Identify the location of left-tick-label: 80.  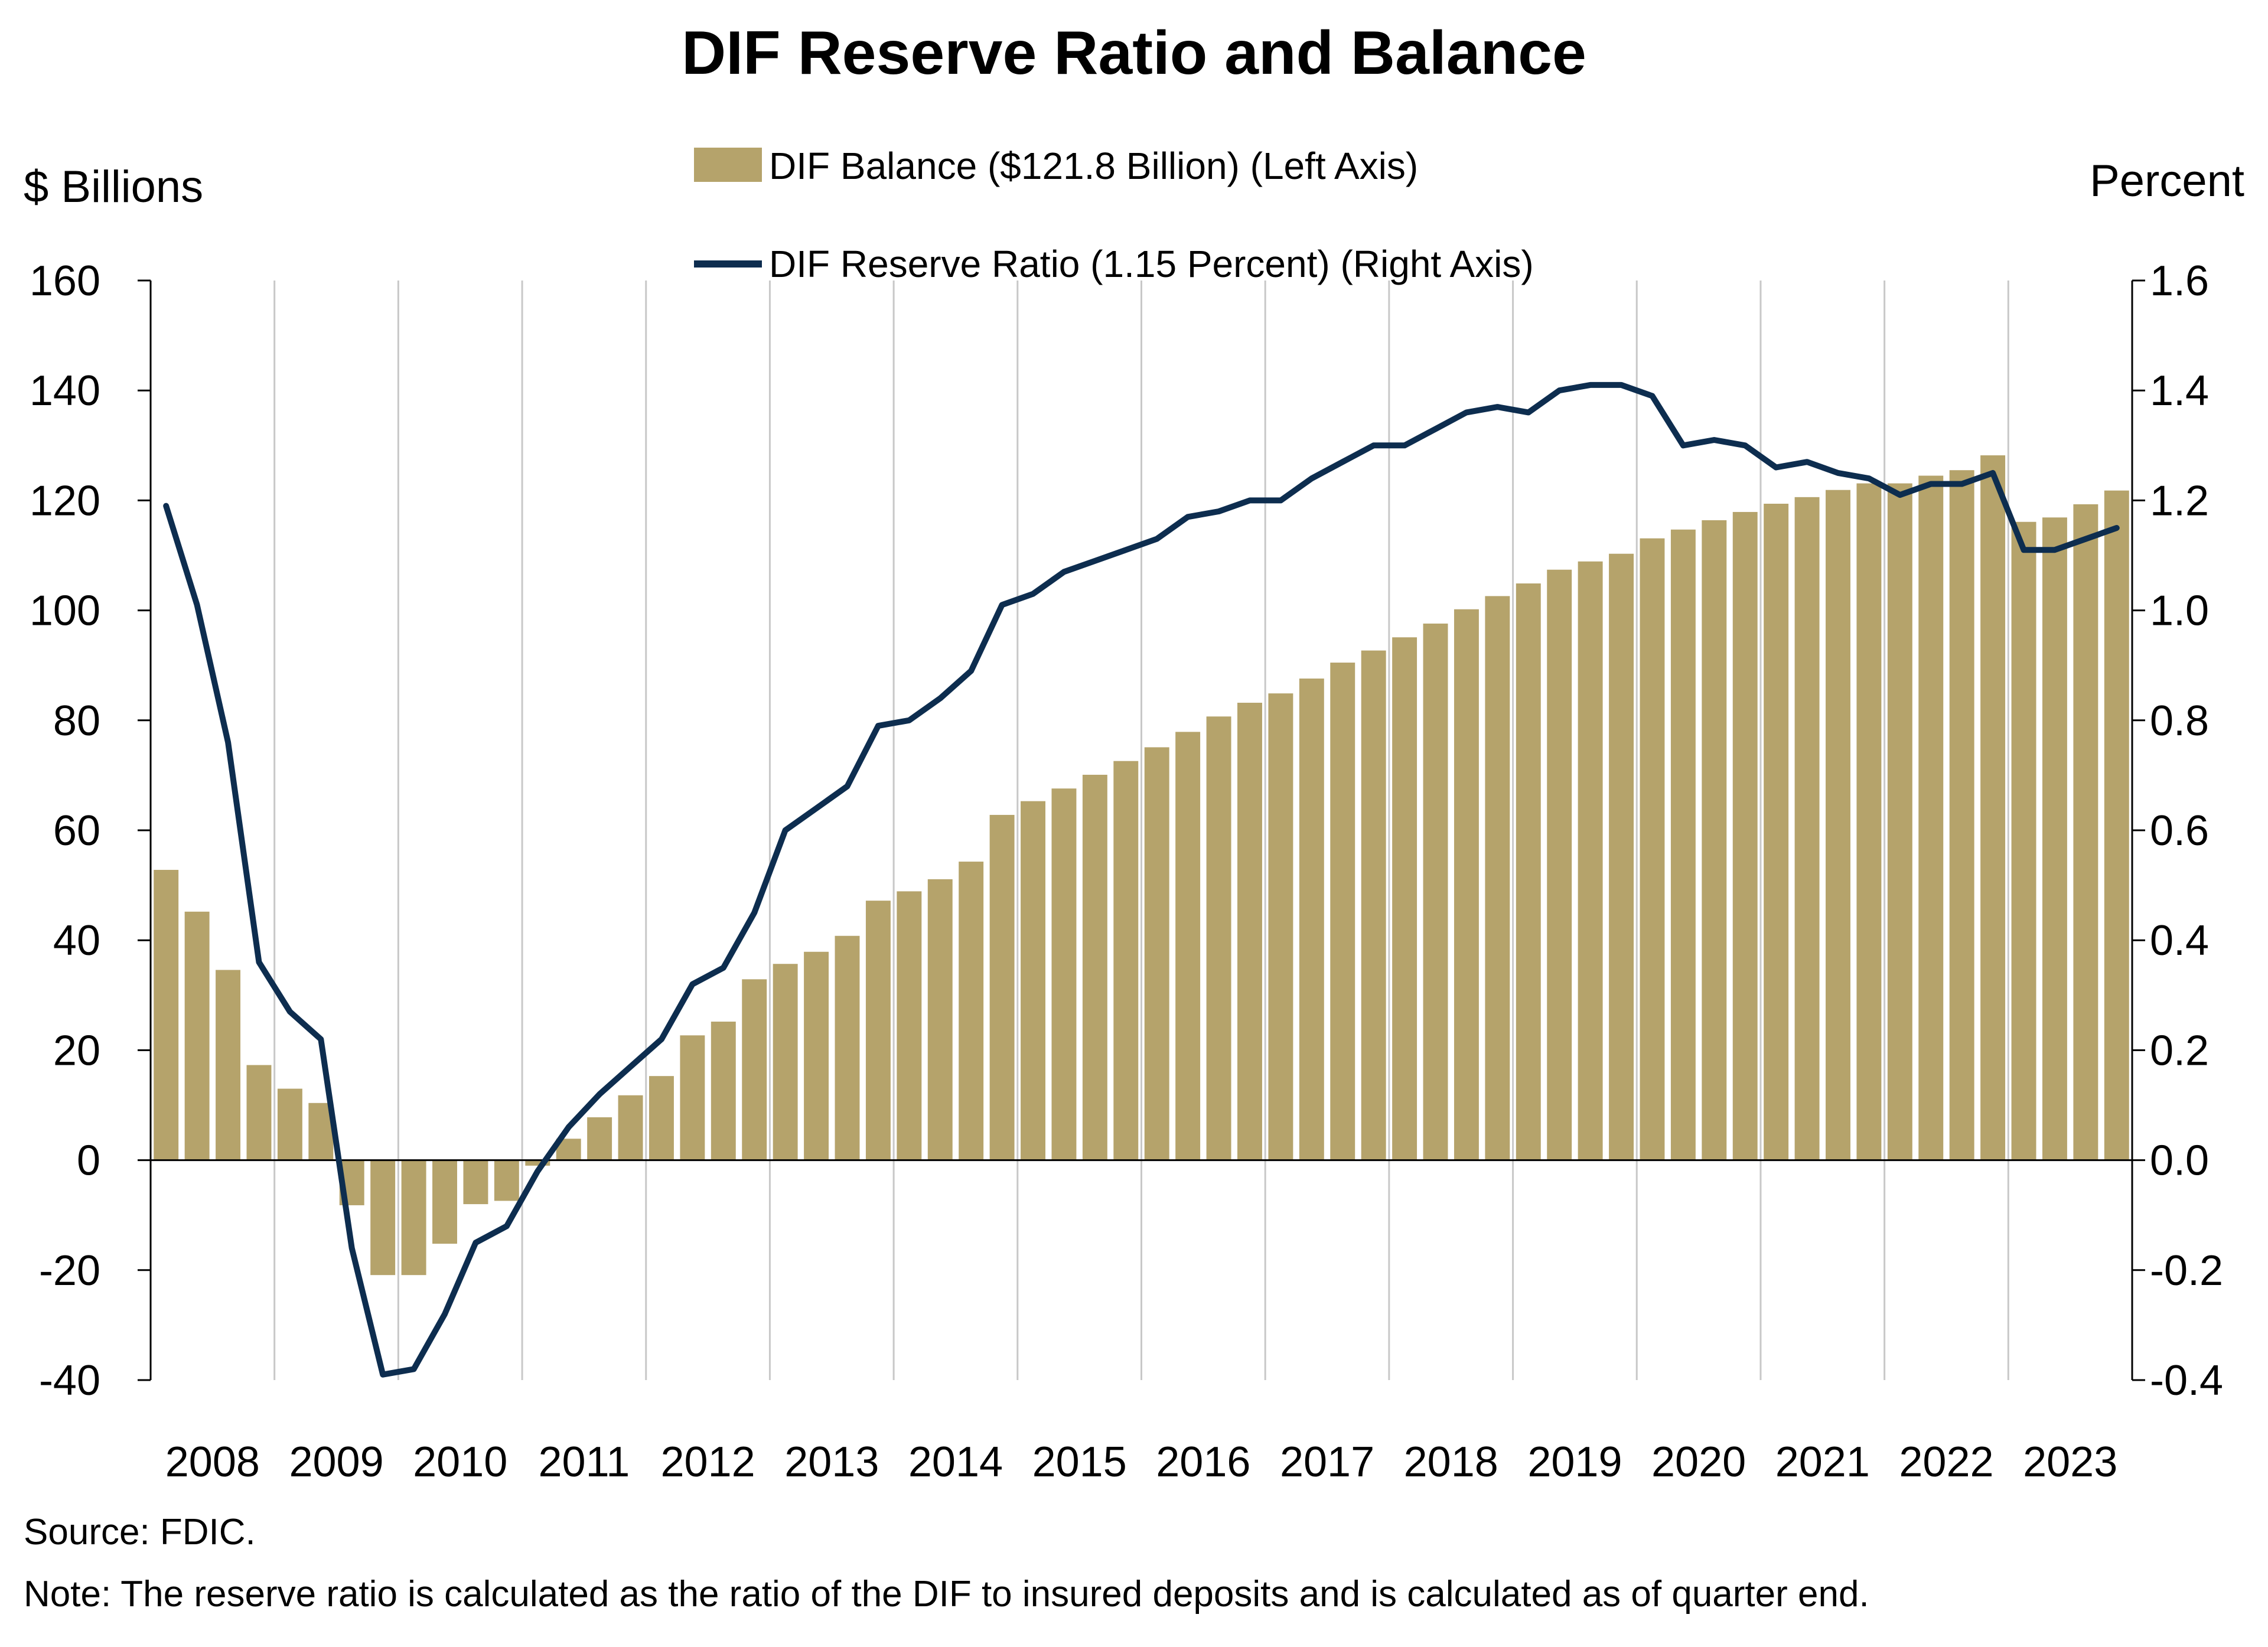
(76, 721).